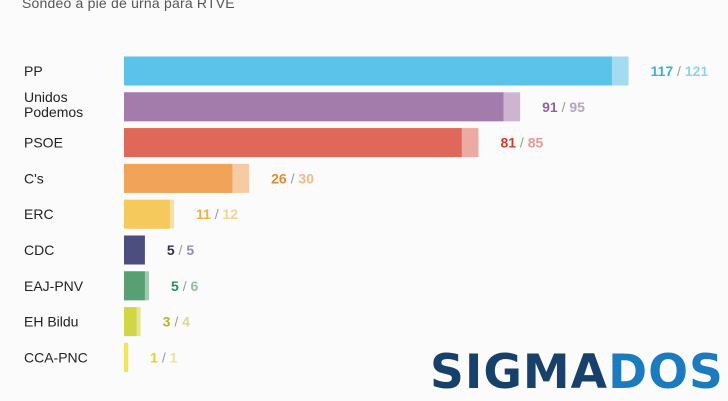 The image size is (728, 401). Describe the element at coordinates (180, 250) in the screenshot. I see `value-label-cdc: 5 / 5` at that location.